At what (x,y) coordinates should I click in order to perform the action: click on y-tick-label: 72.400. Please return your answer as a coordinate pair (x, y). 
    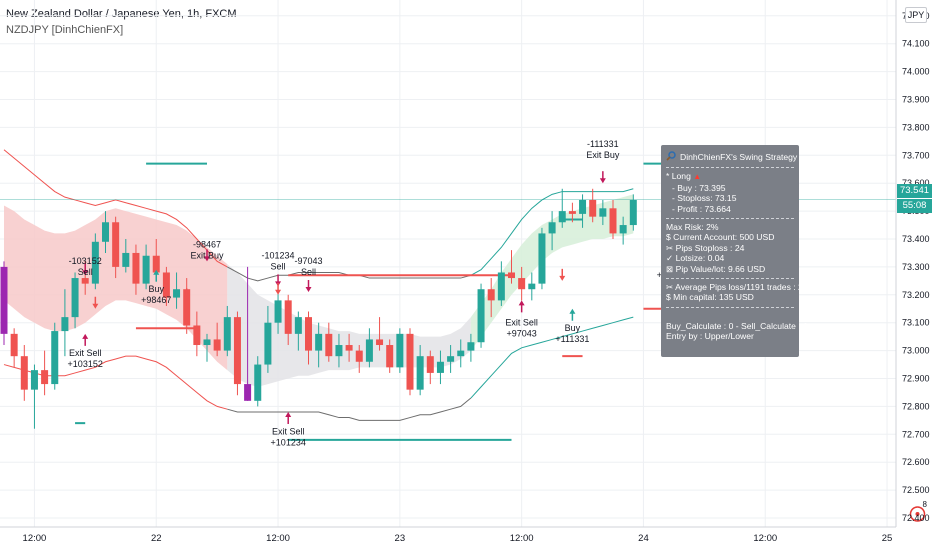
    Looking at the image, I should click on (916, 518).